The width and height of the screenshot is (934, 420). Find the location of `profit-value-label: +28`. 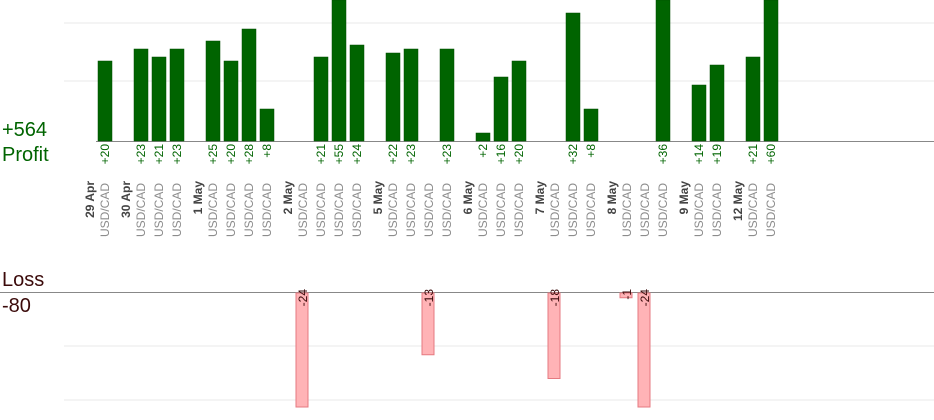

profit-value-label: +28 is located at coordinates (249, 154).